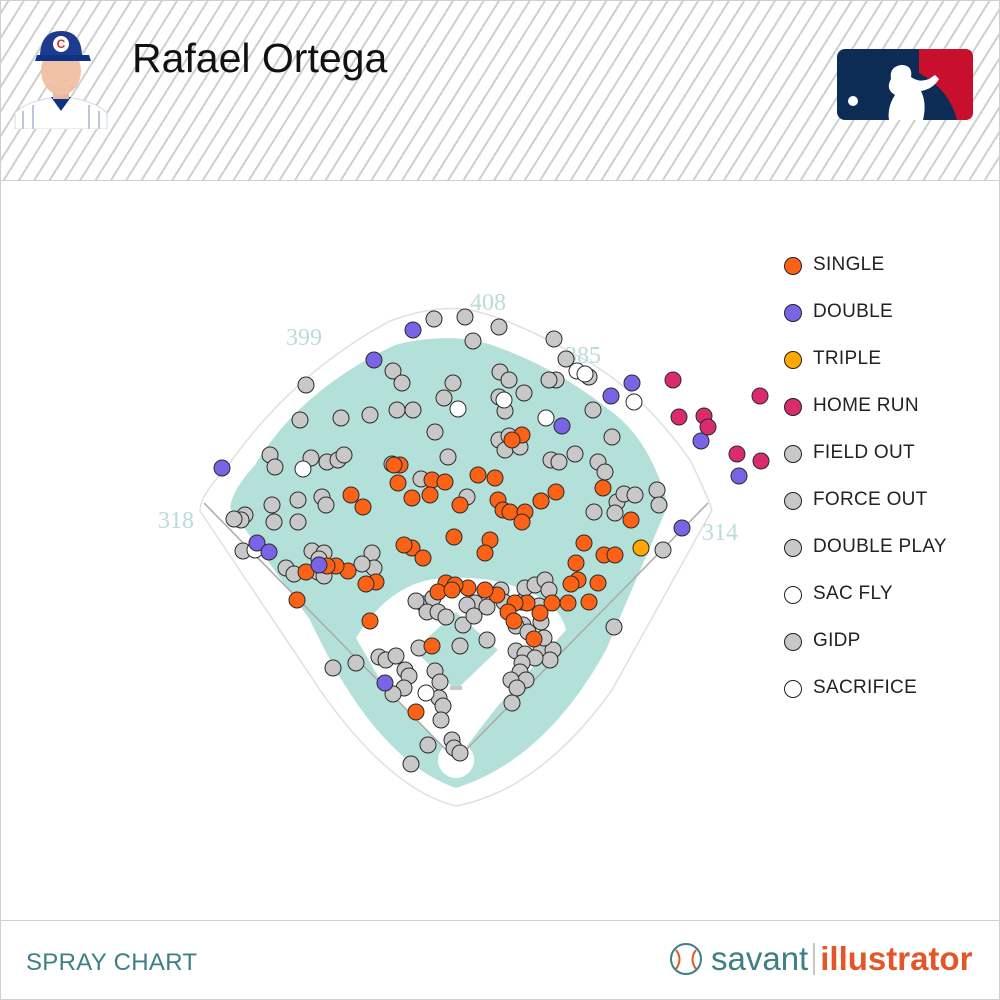  What do you see at coordinates (456, 688) in the screenshot?
I see `pitchers-mound` at bounding box center [456, 688].